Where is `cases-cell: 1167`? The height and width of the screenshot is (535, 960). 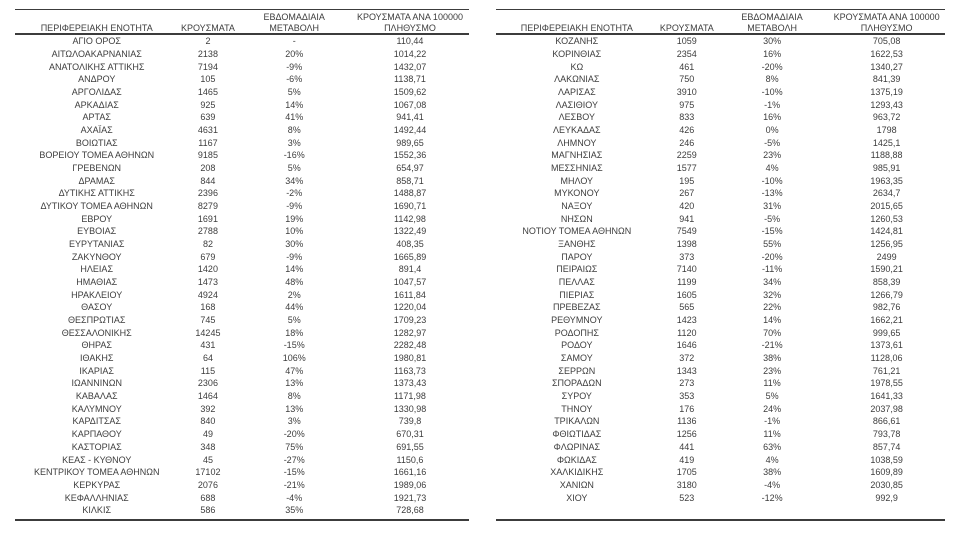 cases-cell: 1167 is located at coordinates (208, 142).